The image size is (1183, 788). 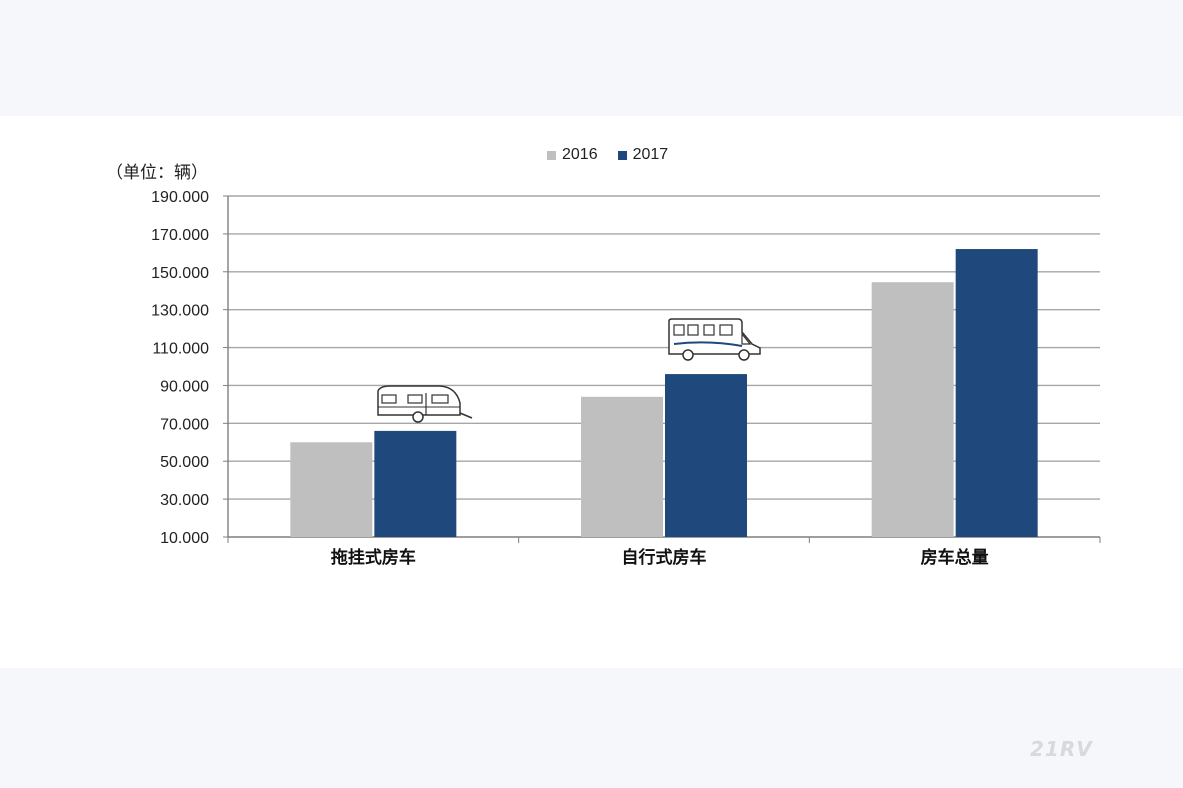 What do you see at coordinates (184, 424) in the screenshot?
I see `y-tick-label: 70.000` at bounding box center [184, 424].